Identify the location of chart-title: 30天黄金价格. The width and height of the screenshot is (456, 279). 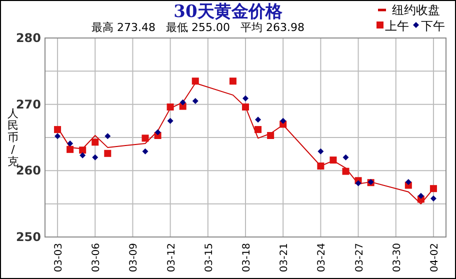
(229, 12).